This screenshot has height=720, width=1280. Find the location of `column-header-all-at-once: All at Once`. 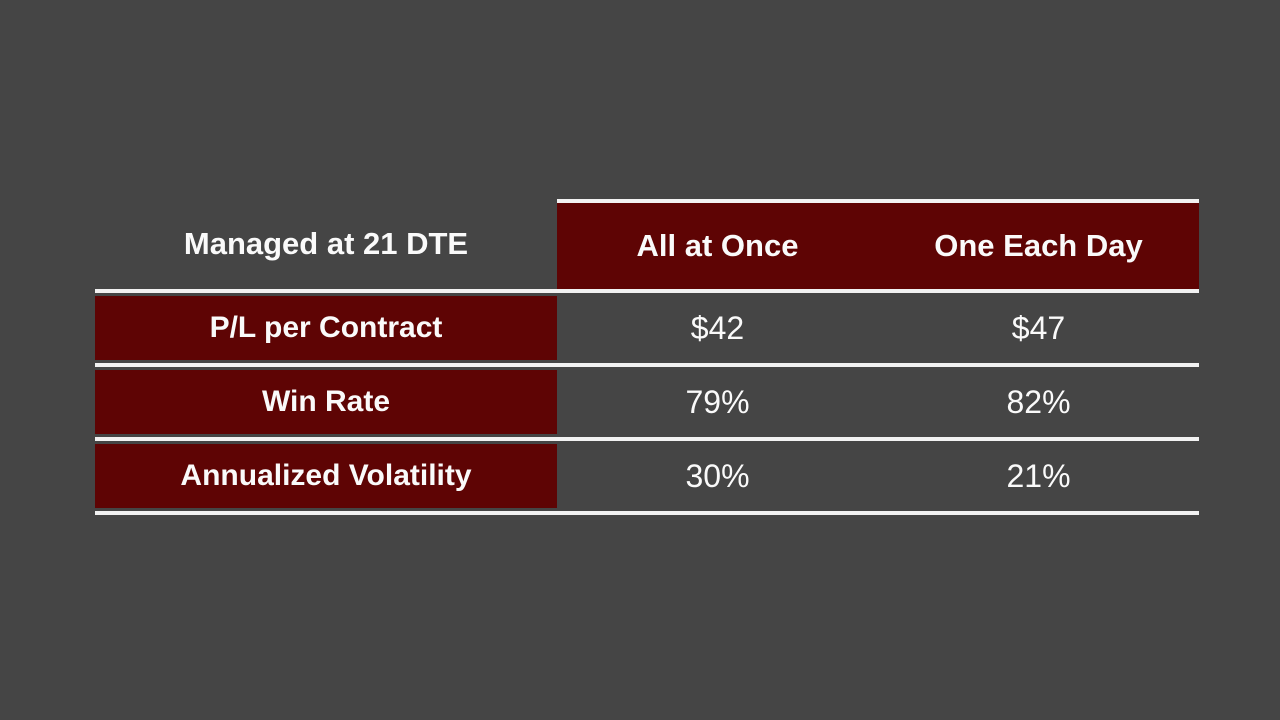

column-header-all-at-once: All at Once is located at coordinates (717, 245).